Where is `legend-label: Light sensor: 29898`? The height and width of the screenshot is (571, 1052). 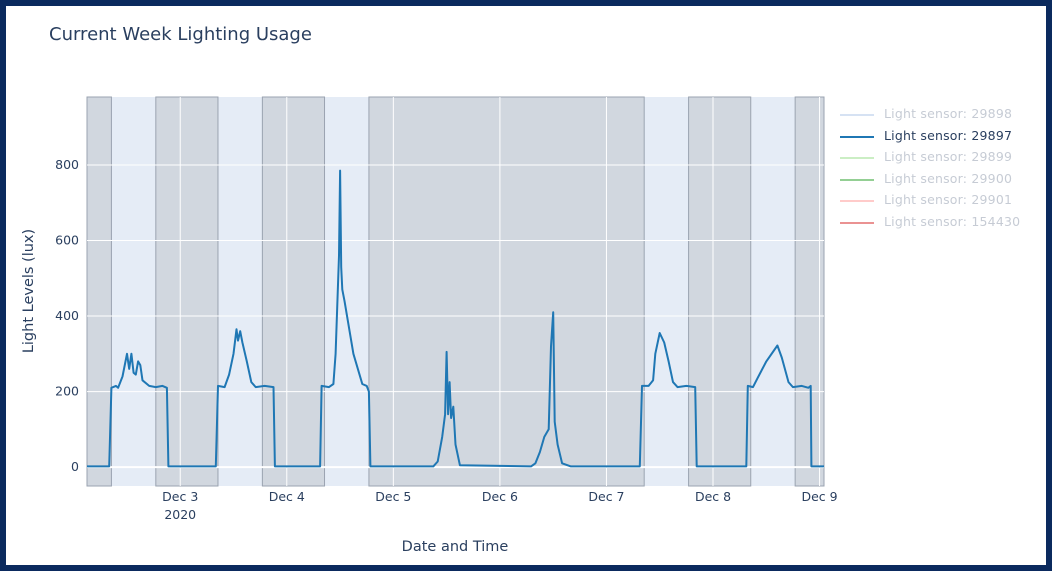 legend-label: Light sensor: 29898 is located at coordinates (948, 113).